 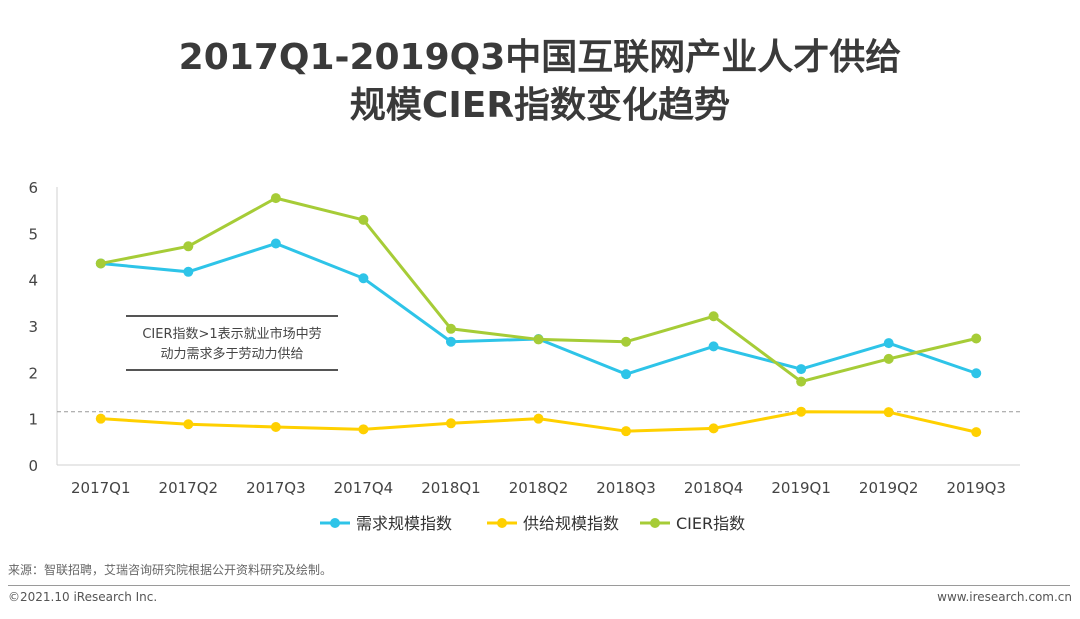 I want to click on copyright: ©2021.10 iResearch Inc., so click(x=83, y=597).